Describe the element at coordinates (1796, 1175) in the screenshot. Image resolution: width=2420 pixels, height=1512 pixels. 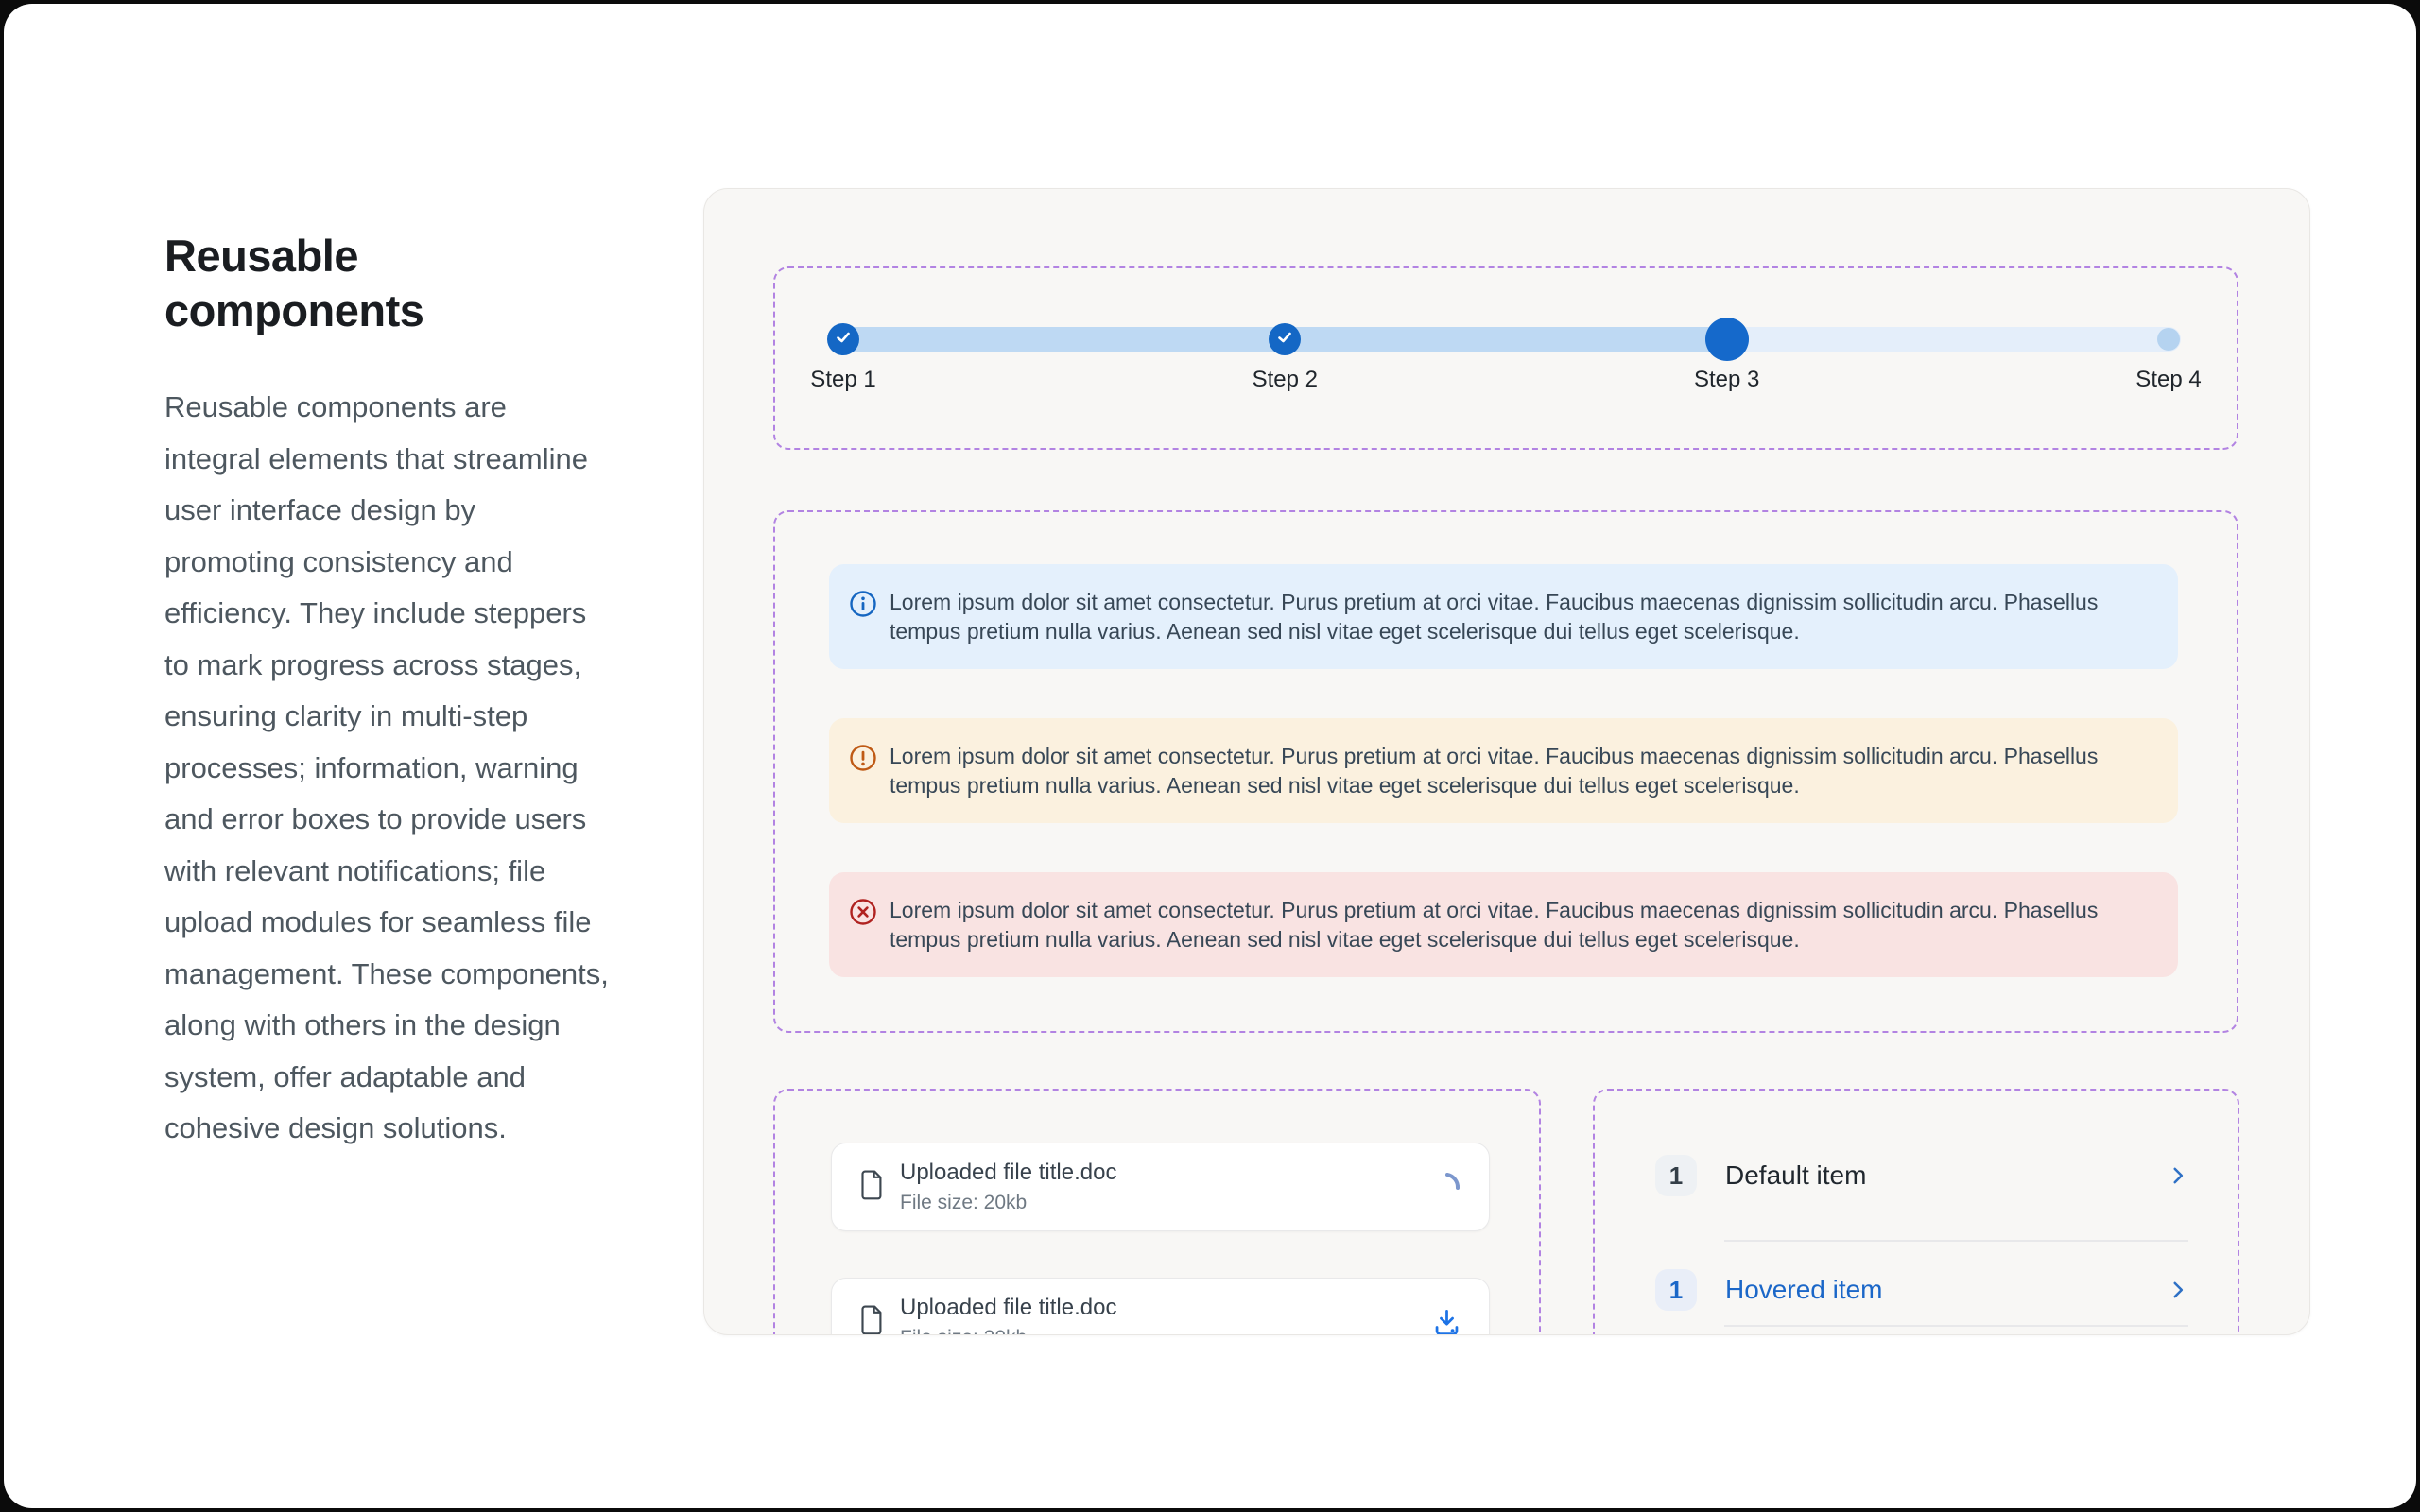
I see `list-item-label: Default item` at that location.